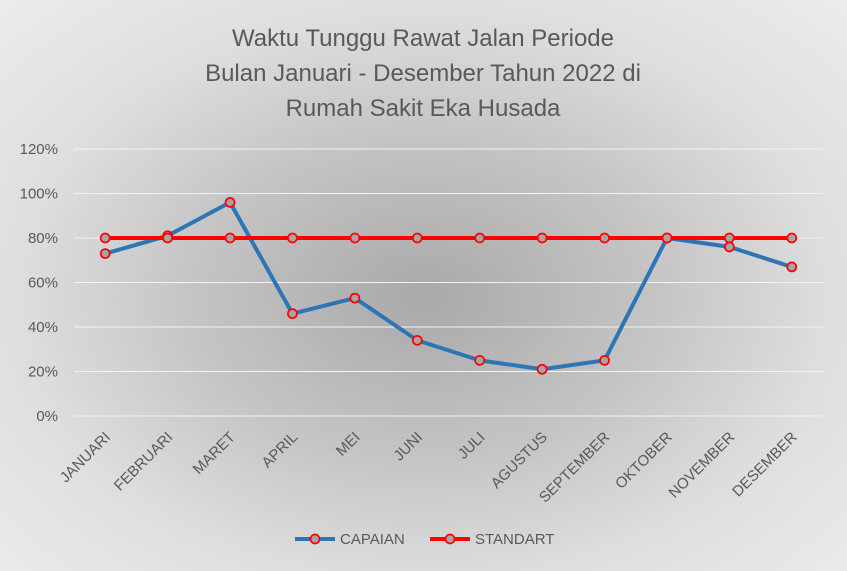 Image resolution: width=847 pixels, height=571 pixels. Describe the element at coordinates (514, 539) in the screenshot. I see `legend-label-standart: STANDART` at that location.